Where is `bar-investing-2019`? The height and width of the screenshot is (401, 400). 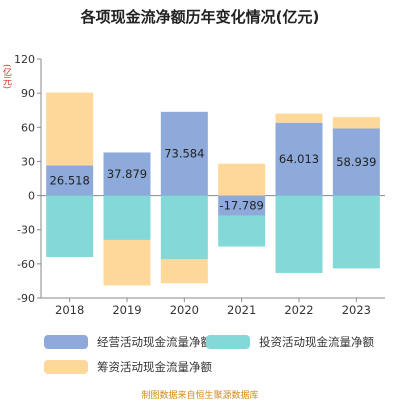
bar-investing-2019 is located at coordinates (127, 217).